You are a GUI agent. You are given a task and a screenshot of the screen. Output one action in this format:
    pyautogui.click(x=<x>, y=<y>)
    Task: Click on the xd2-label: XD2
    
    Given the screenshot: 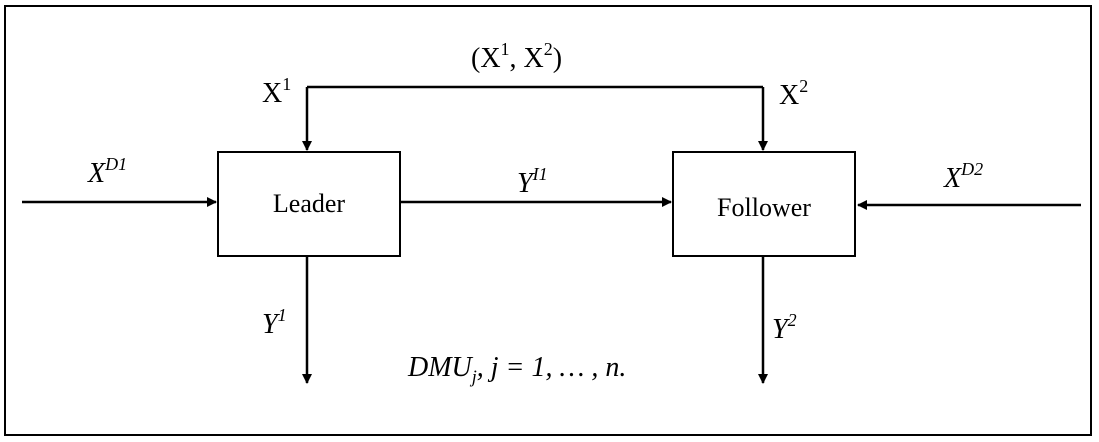 What is the action you would take?
    pyautogui.click(x=964, y=176)
    